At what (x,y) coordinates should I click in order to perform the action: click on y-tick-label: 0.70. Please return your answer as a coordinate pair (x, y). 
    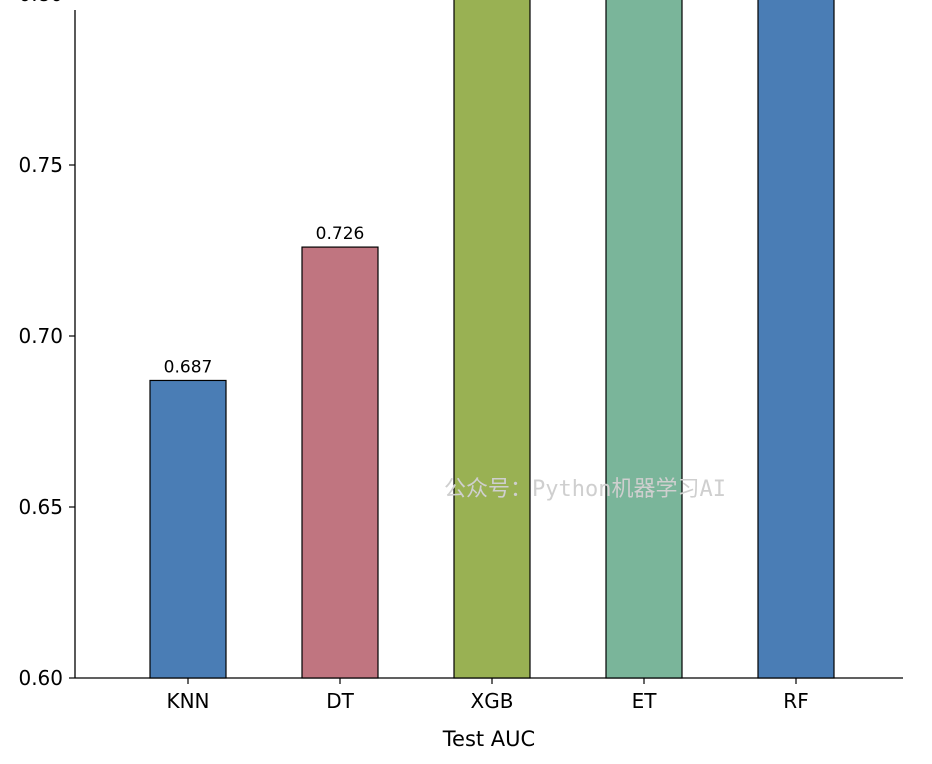
    Looking at the image, I should click on (40, 336).